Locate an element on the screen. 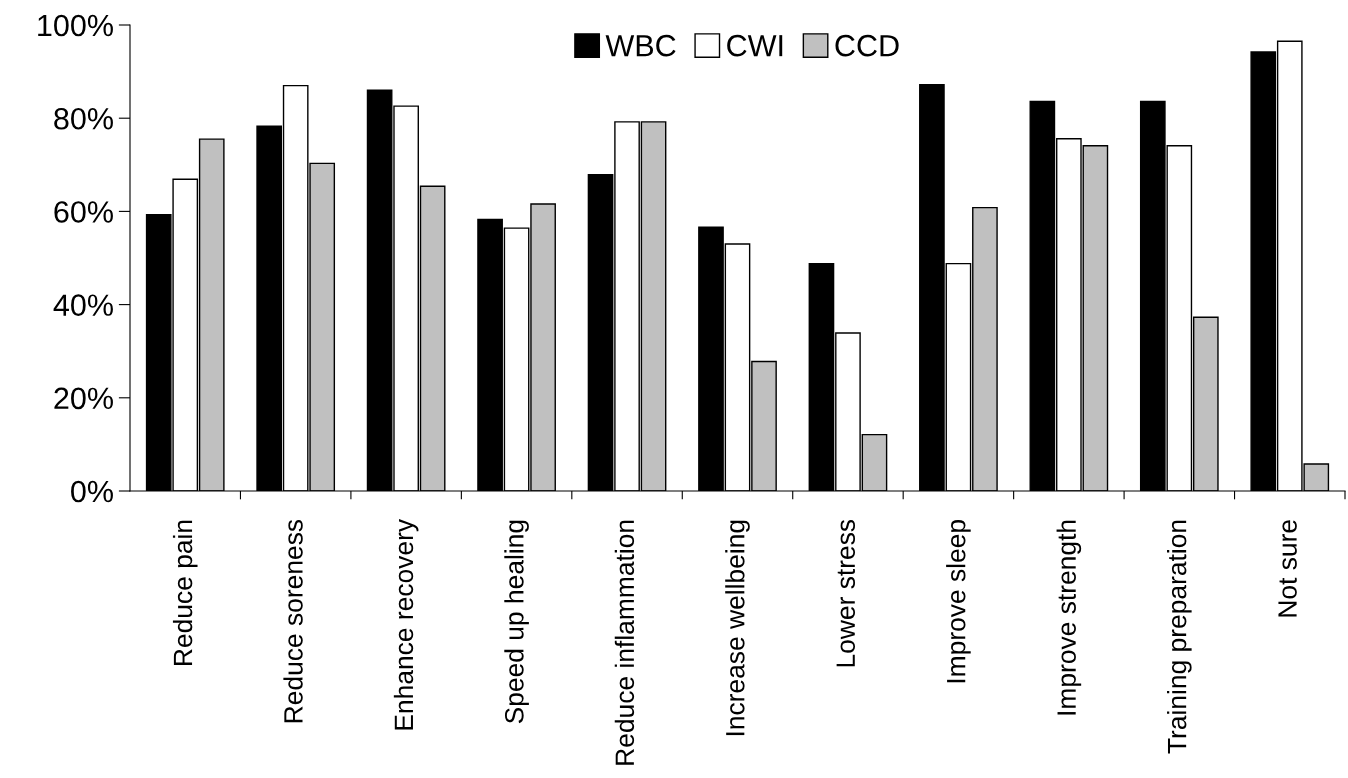  y-tick-label: 100% is located at coordinates (75, 25).